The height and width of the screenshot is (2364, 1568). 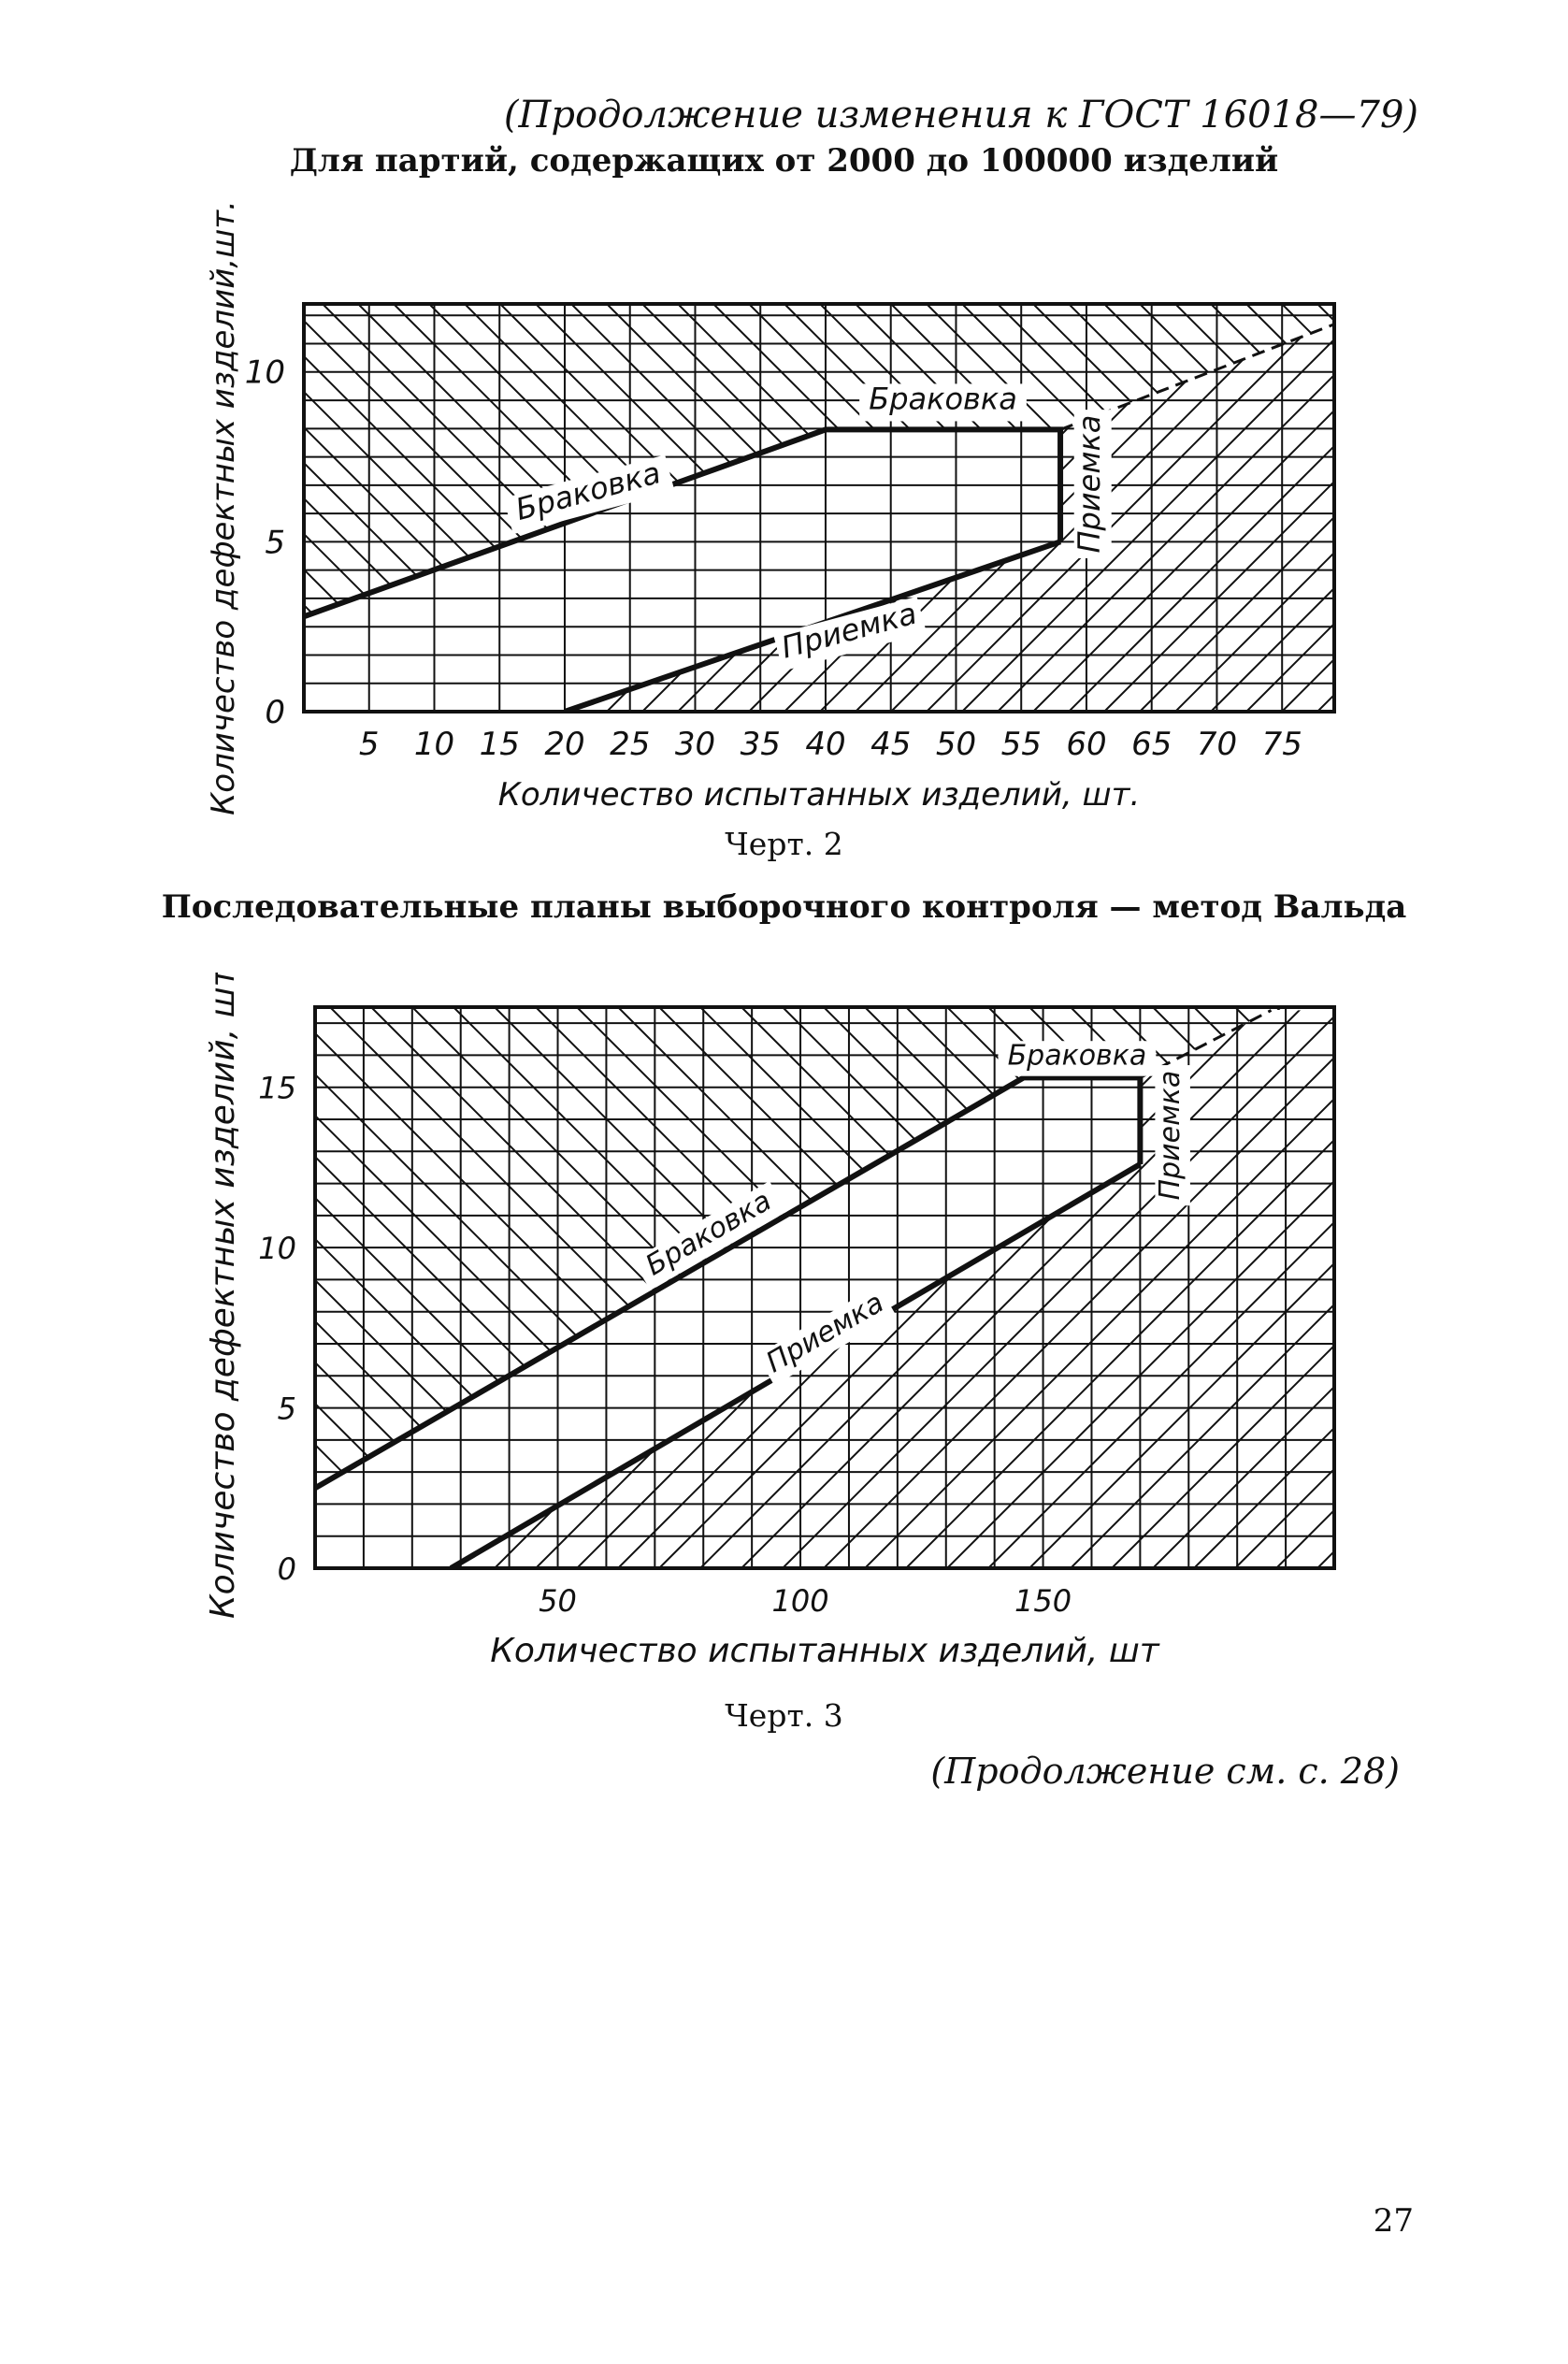 What do you see at coordinates (800, 1601) in the screenshot?
I see `x-tick-label: 100` at bounding box center [800, 1601].